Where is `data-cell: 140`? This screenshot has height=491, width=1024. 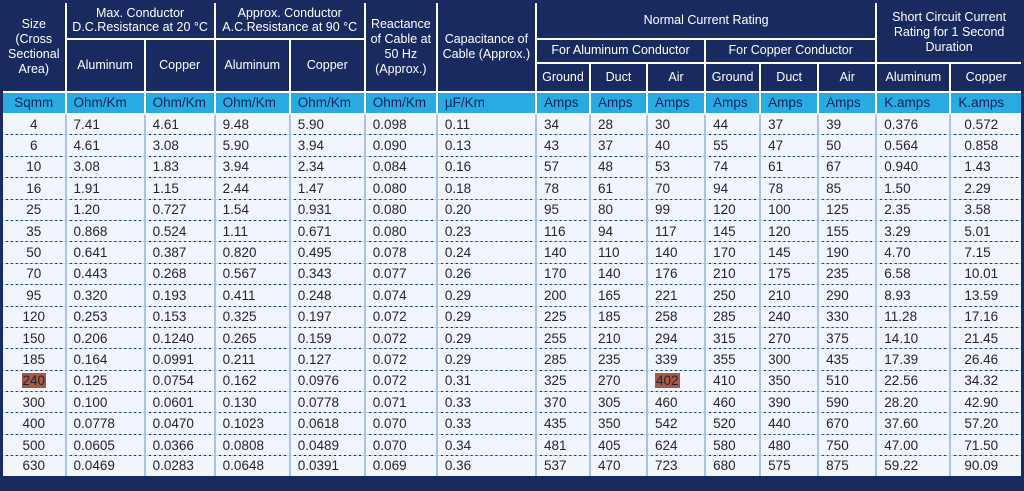 data-cell: 140 is located at coordinates (618, 274).